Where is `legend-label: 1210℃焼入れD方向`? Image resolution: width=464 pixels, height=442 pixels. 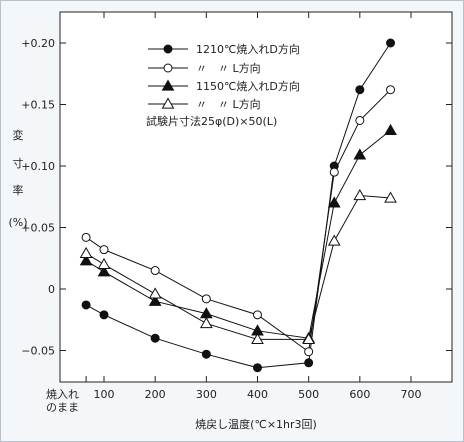 legend-label: 1210℃焼入れD方向 is located at coordinates (248, 49).